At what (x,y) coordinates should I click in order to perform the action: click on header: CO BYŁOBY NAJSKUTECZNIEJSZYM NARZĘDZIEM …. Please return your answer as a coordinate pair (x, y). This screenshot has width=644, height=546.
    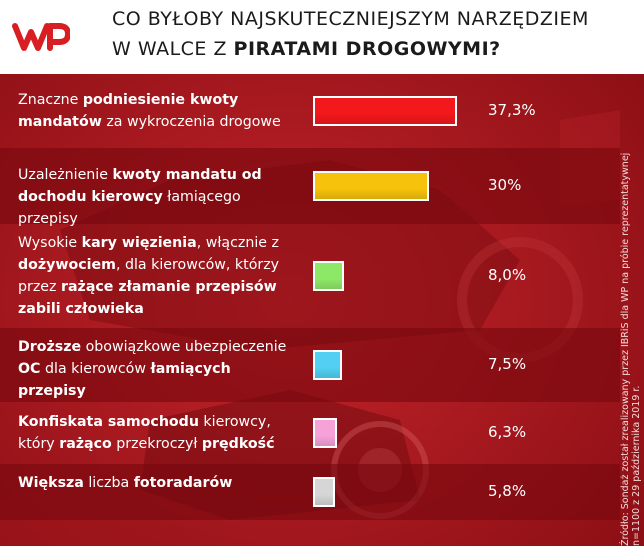
    Looking at the image, I should click on (322, 37).